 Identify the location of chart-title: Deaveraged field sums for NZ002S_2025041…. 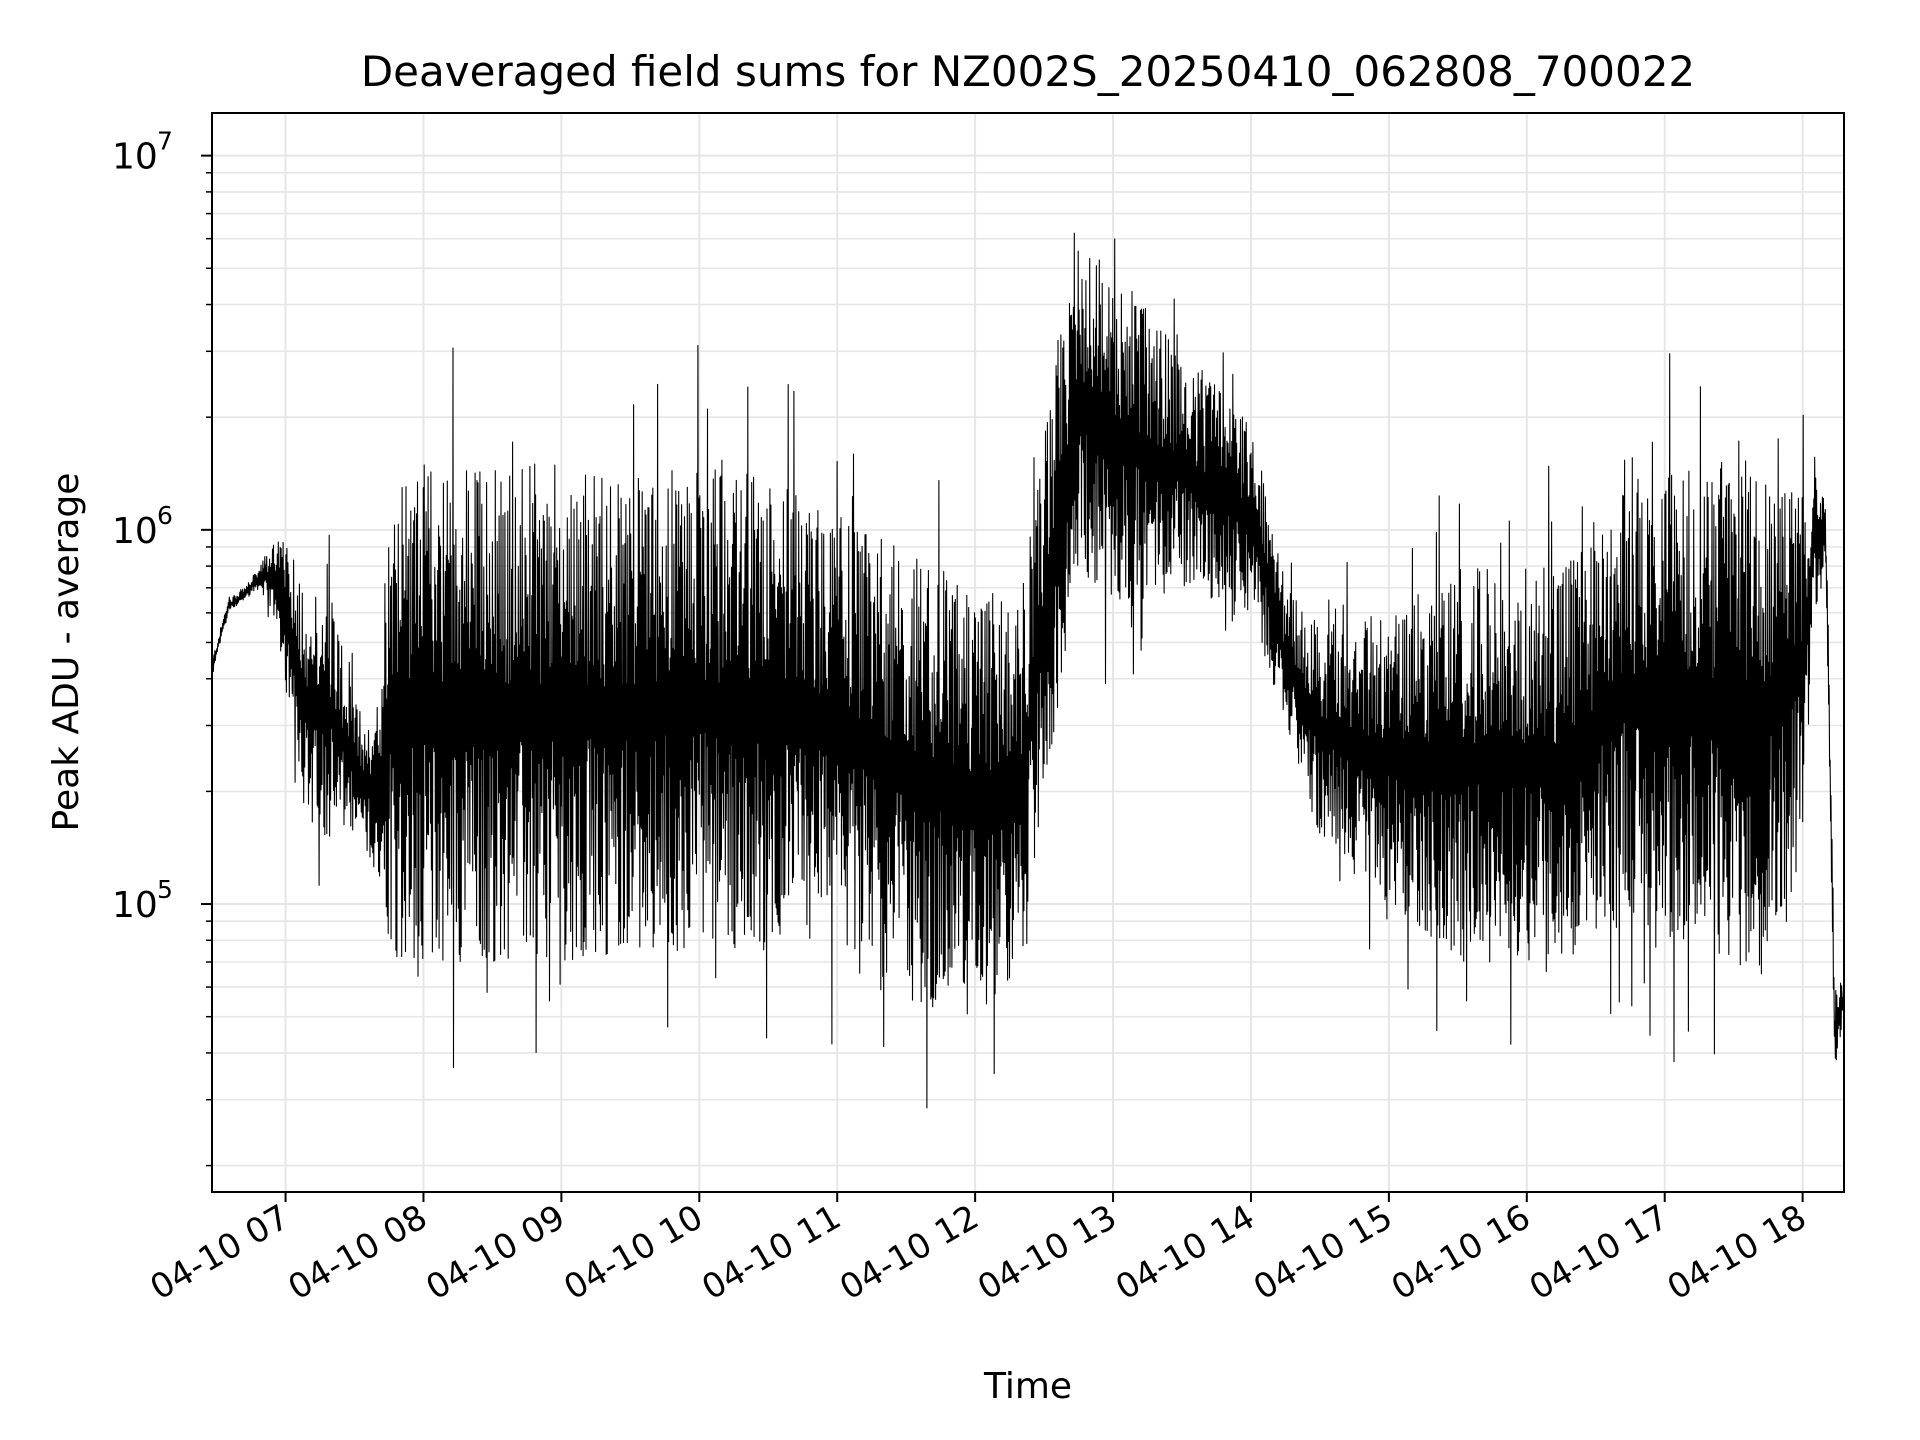
(1028, 71).